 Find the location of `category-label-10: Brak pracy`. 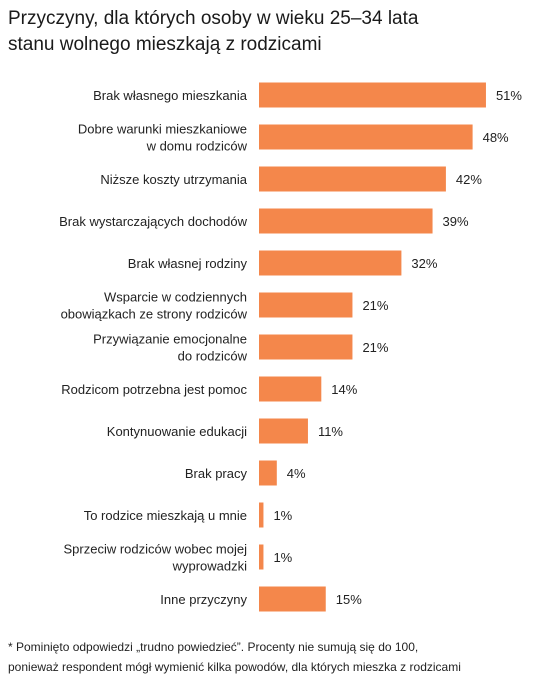

category-label-10: Brak pracy is located at coordinates (216, 473).